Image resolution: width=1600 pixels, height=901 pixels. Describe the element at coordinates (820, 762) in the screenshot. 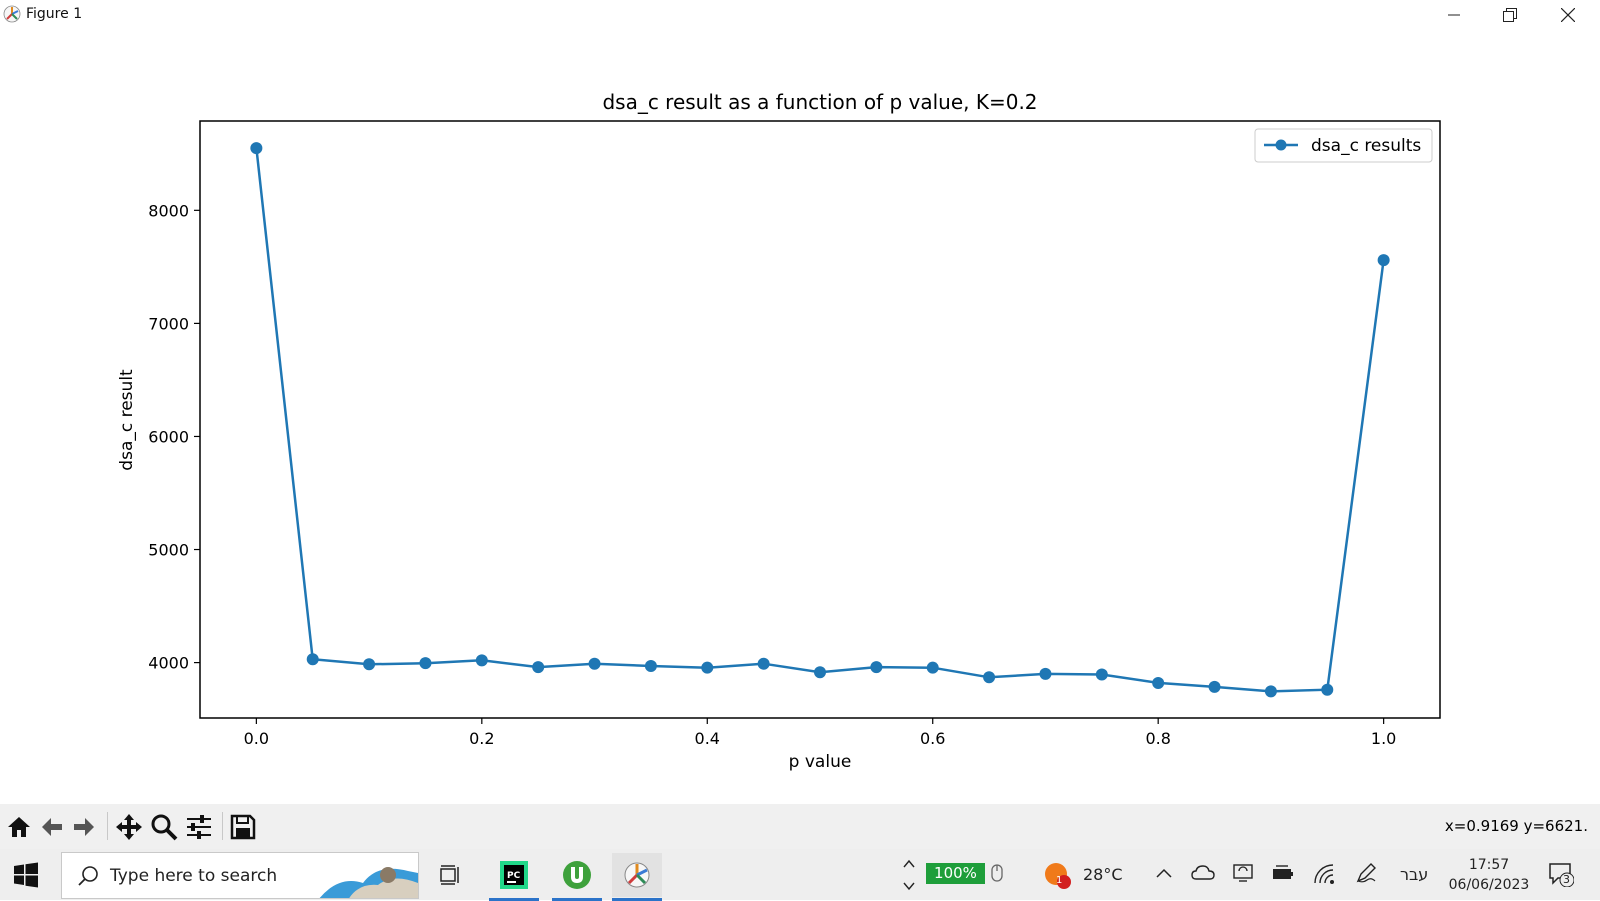

I see `x-axis-label: p value` at that location.